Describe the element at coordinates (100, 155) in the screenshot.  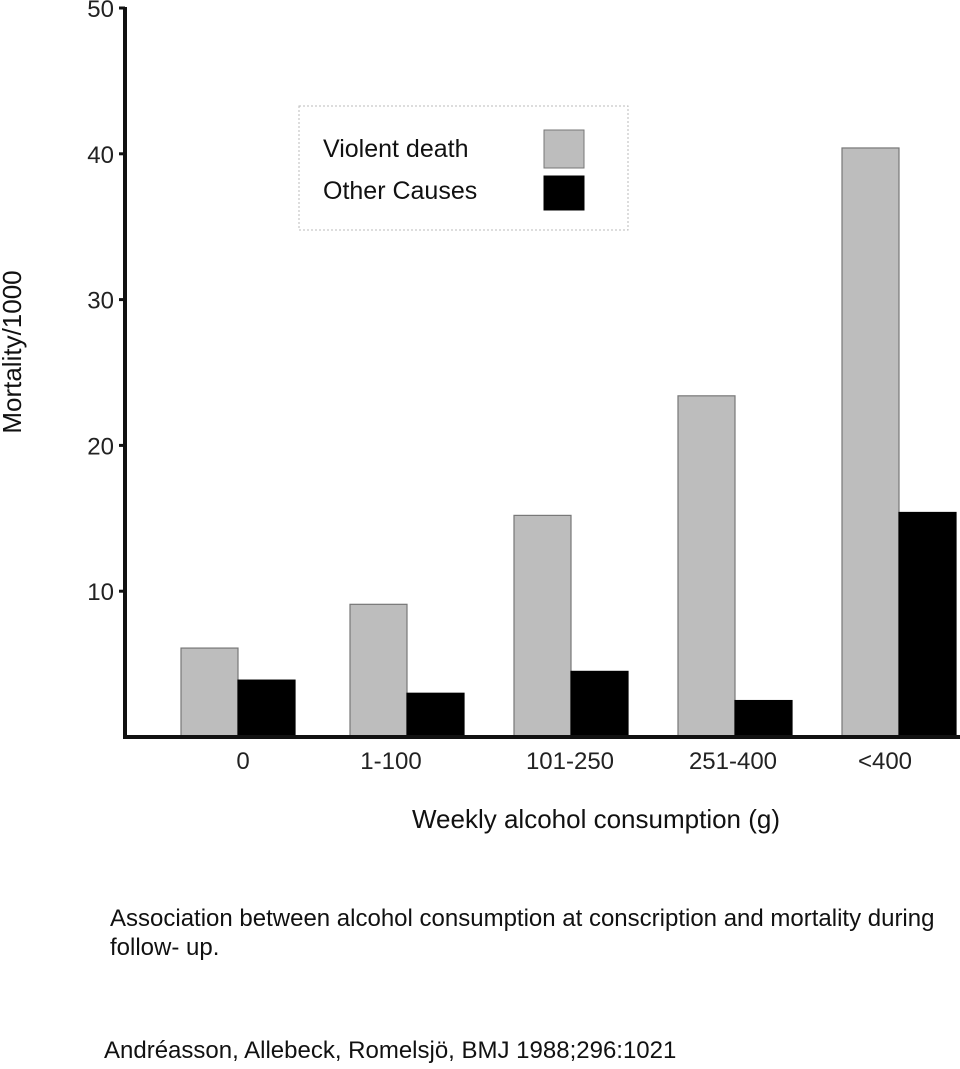
I see `y-tick-label-40: 40` at that location.